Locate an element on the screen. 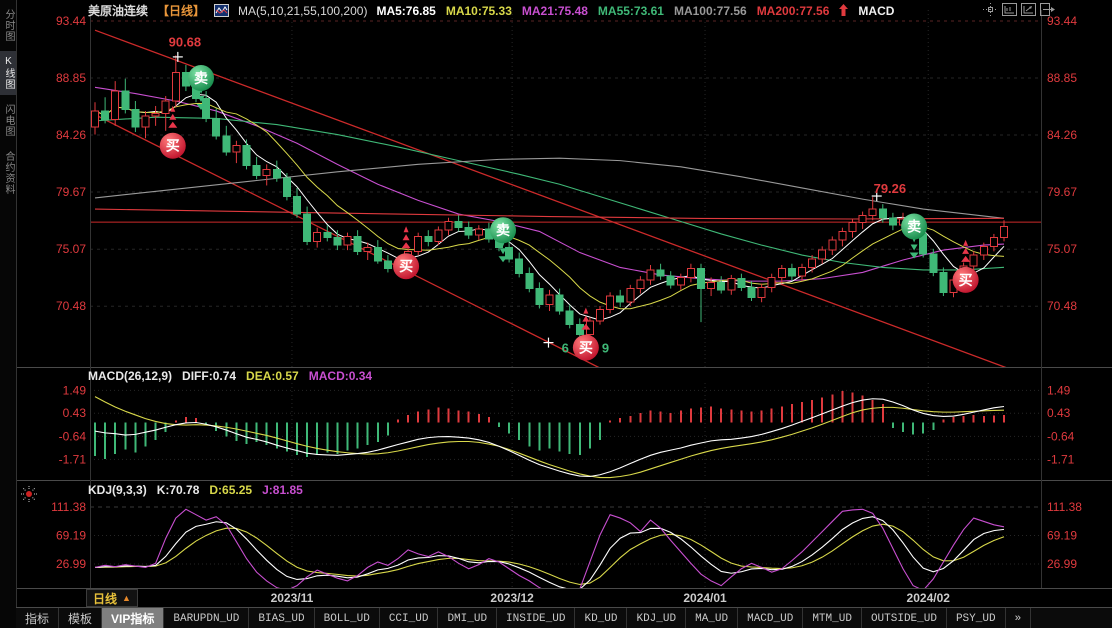 This screenshot has width=1112, height=628. tab-: 模板 is located at coordinates (81, 618).